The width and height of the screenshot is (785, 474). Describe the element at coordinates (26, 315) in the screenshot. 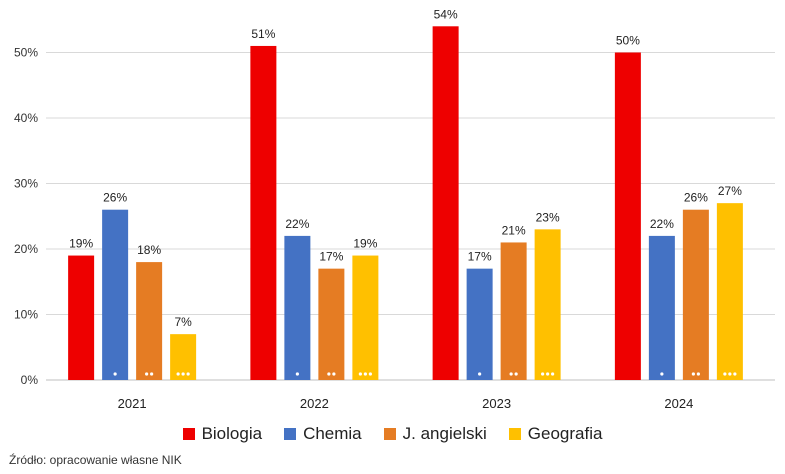

I see `y-tick-label: 10%` at that location.